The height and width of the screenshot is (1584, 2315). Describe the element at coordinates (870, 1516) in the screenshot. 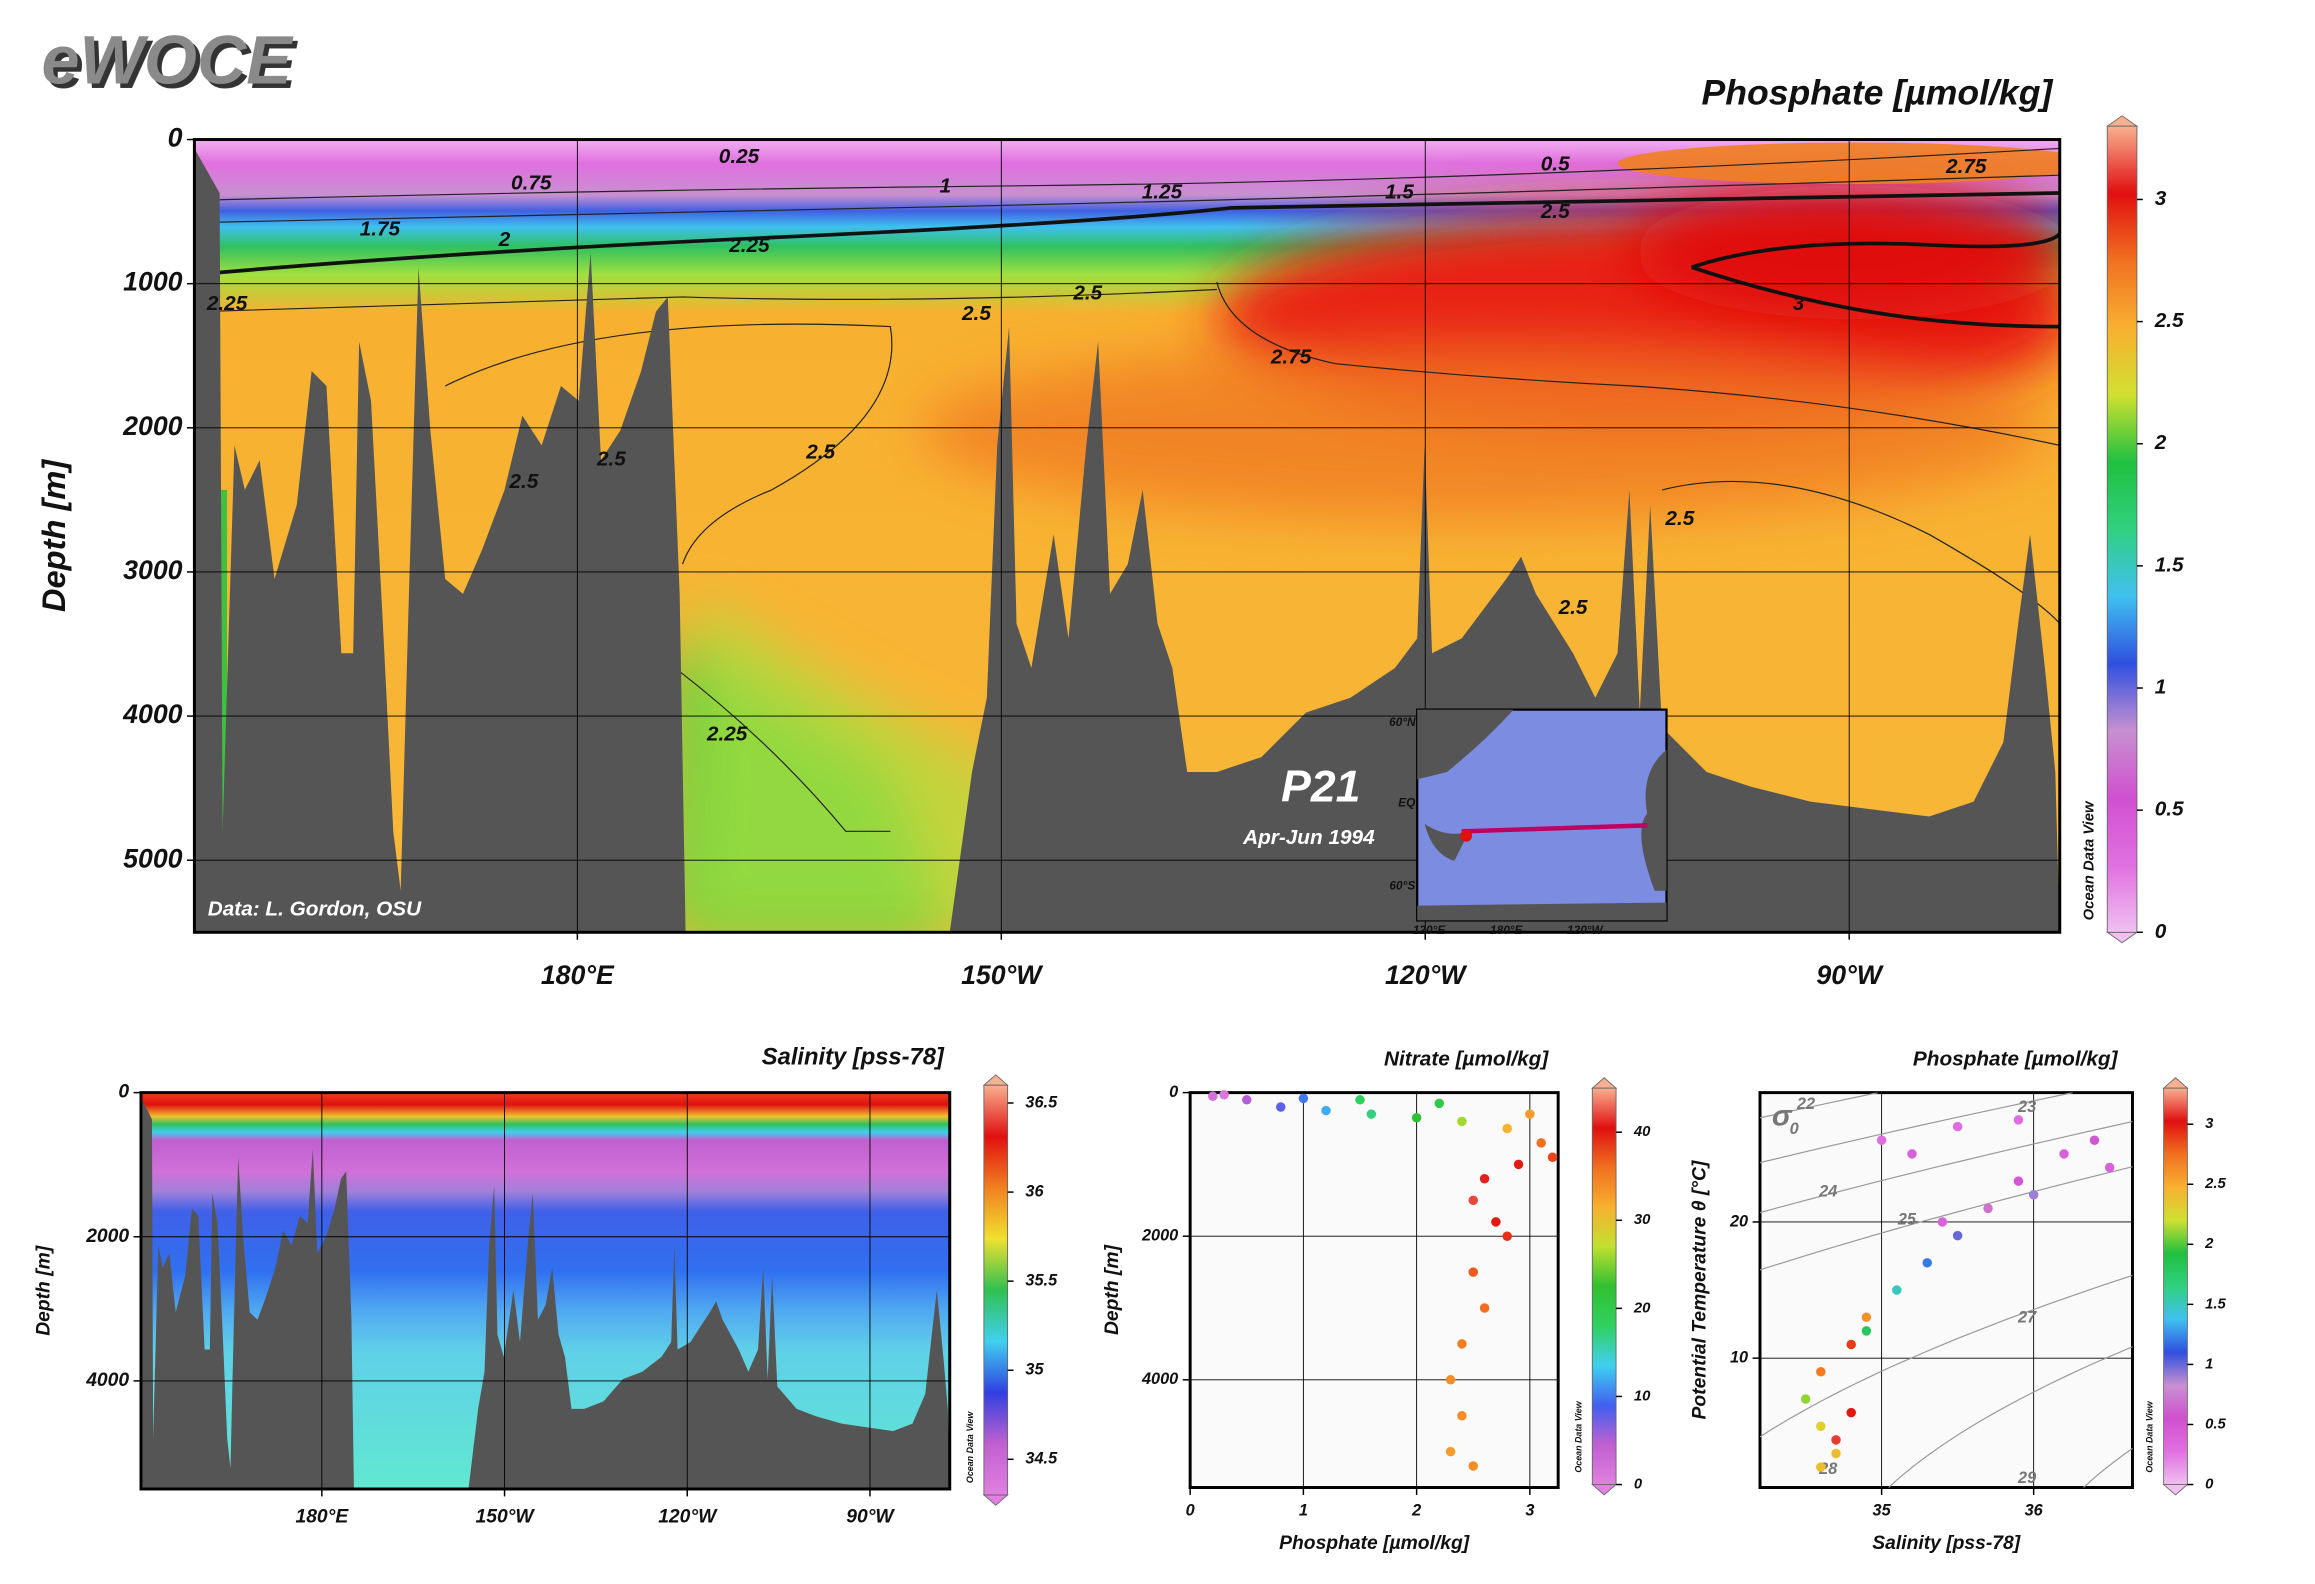

I see `x-tick-label: 90°W` at that location.